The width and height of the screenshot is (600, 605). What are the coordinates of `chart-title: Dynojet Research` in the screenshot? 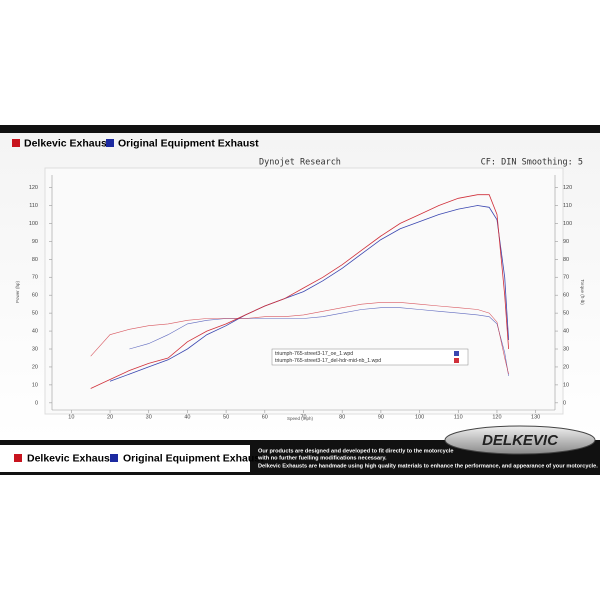 It's located at (300, 163).